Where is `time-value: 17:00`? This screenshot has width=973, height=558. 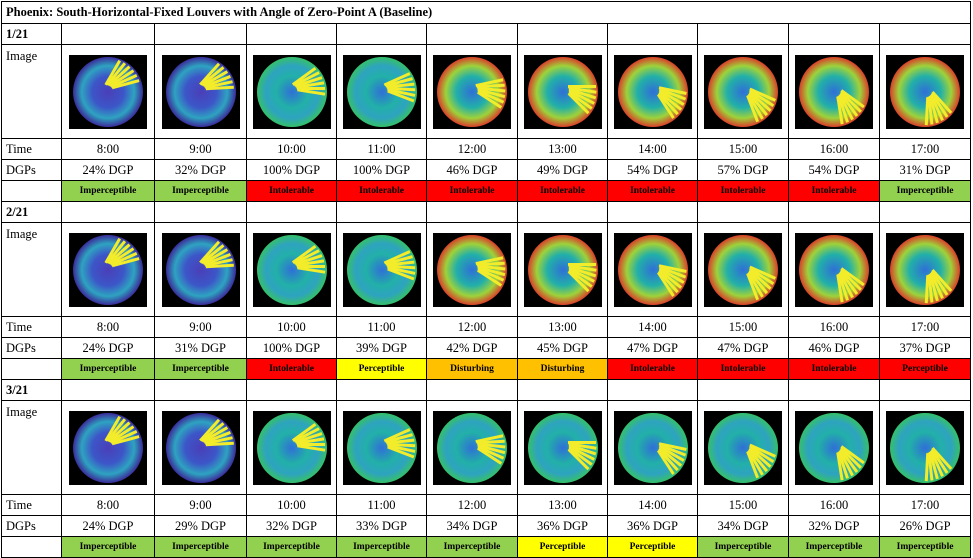
time-value: 17:00 is located at coordinates (925, 327).